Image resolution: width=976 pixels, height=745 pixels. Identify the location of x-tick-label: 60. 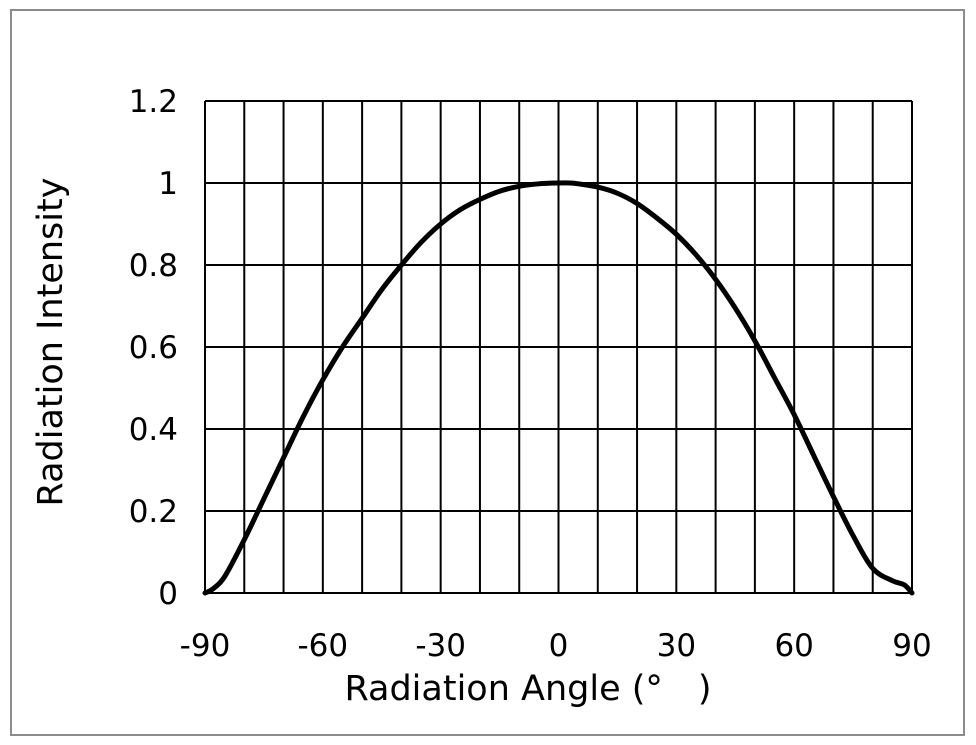
(793, 646).